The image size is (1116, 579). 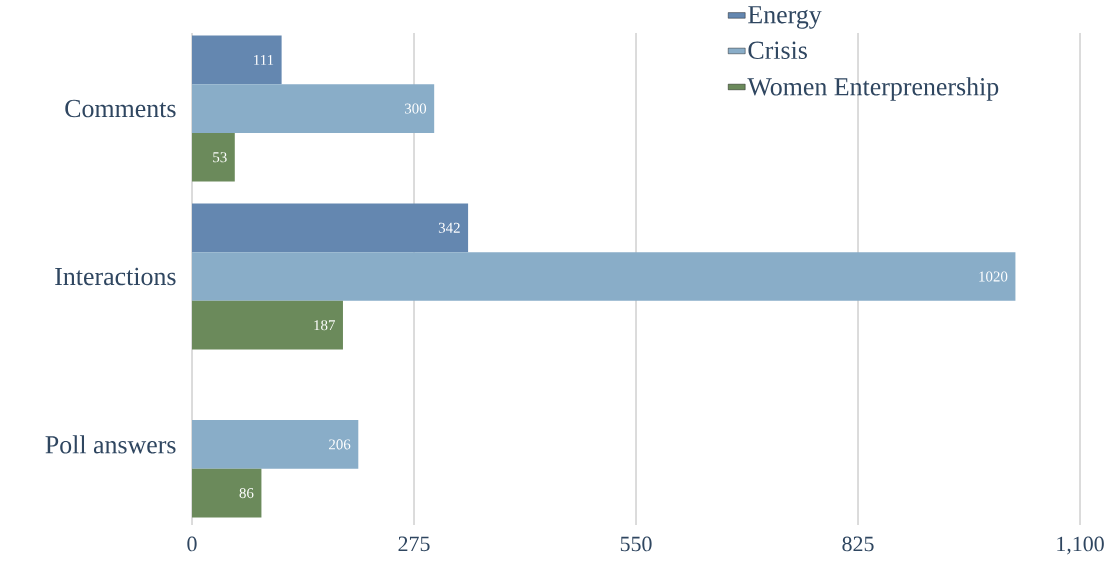 What do you see at coordinates (220, 157) in the screenshot?
I see `data-label: 53` at bounding box center [220, 157].